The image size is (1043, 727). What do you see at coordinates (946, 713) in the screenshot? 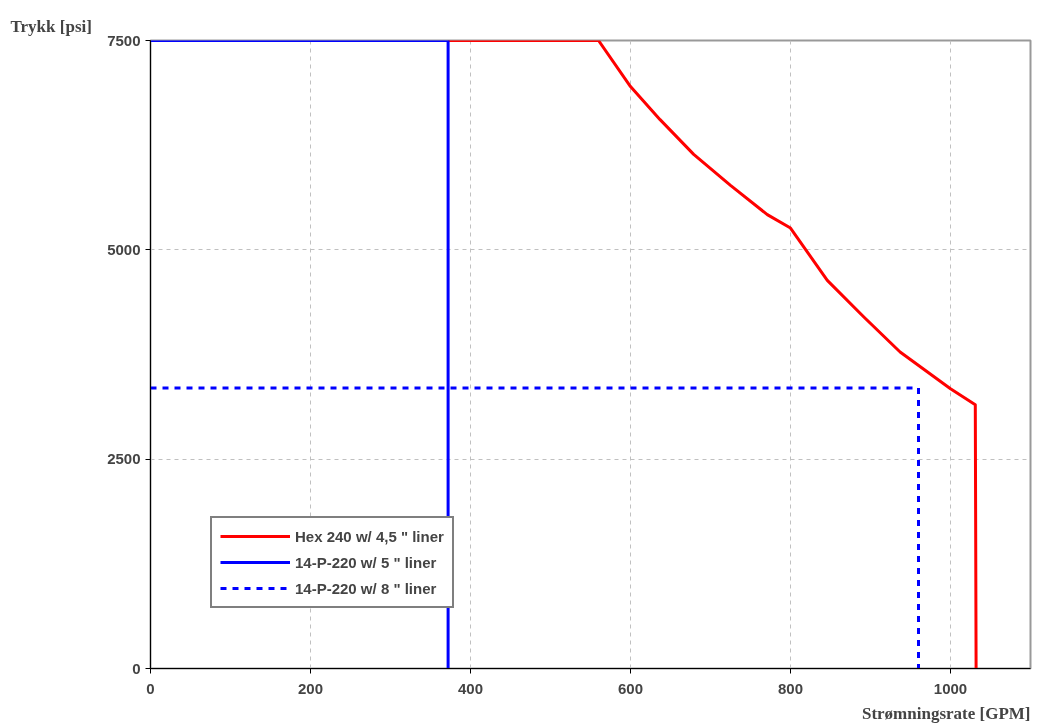
I see `x-axis-title: Strømningsrate [GPM]` at bounding box center [946, 713].